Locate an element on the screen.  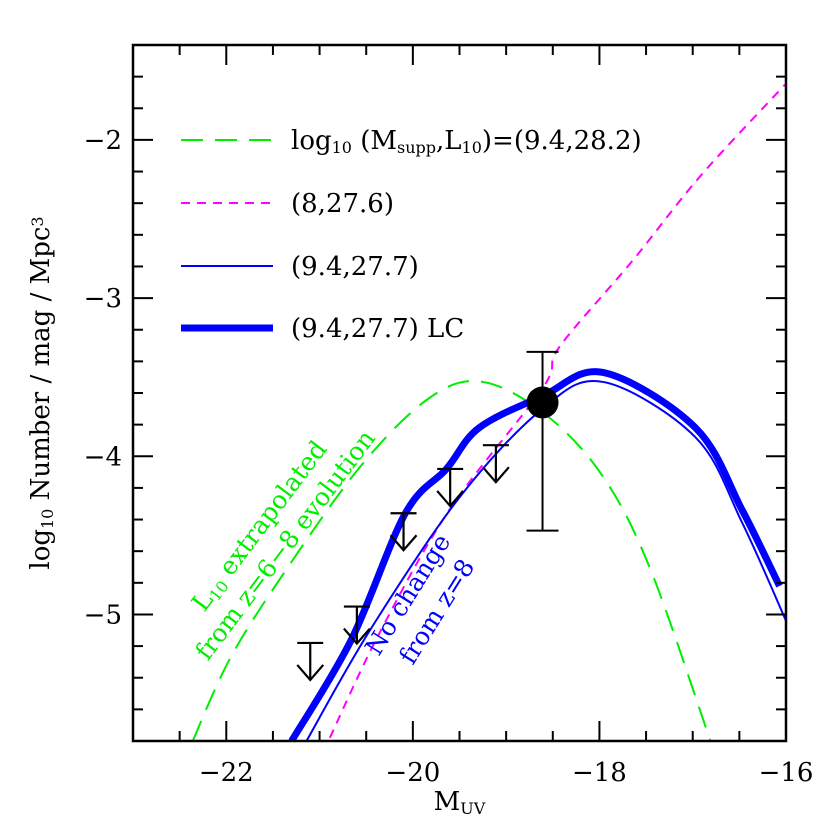
annotation-line: from z=6−8 evolution is located at coordinates (285, 544).